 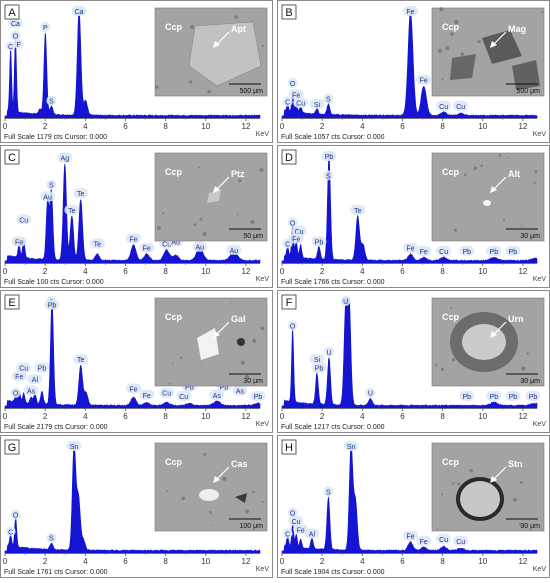 I want to click on element-label-text: Au, so click(x=47, y=197).